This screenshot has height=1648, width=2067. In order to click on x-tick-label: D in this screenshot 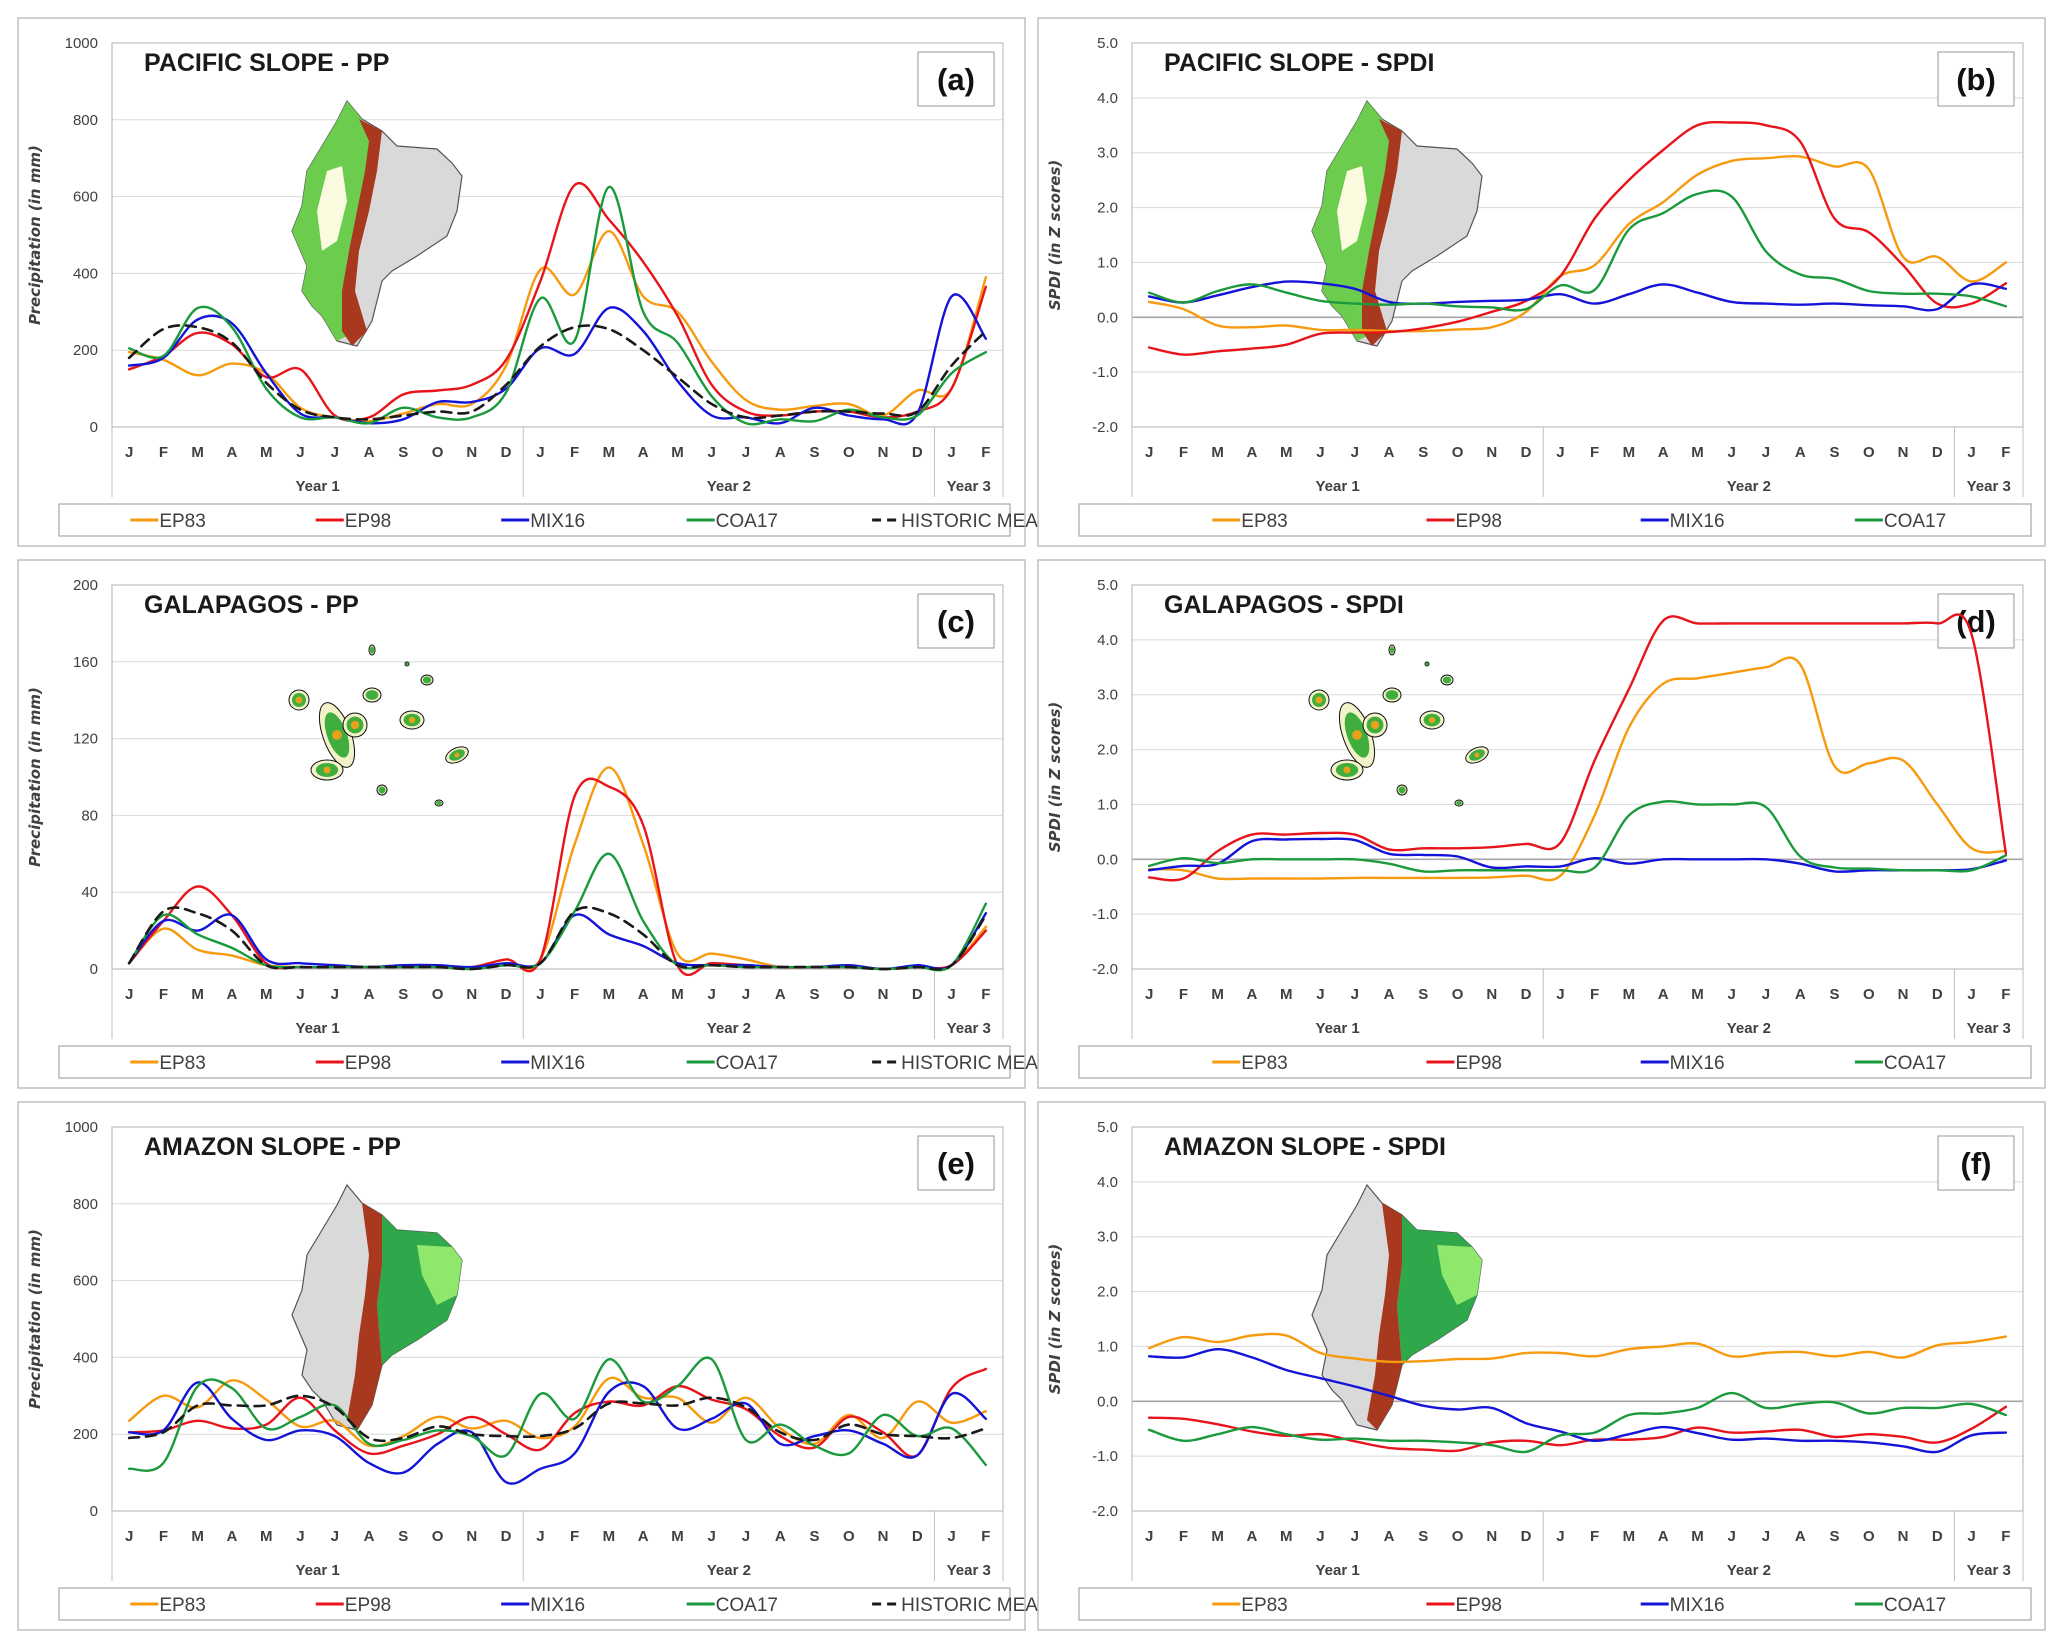, I will do `click(506, 1536)`.